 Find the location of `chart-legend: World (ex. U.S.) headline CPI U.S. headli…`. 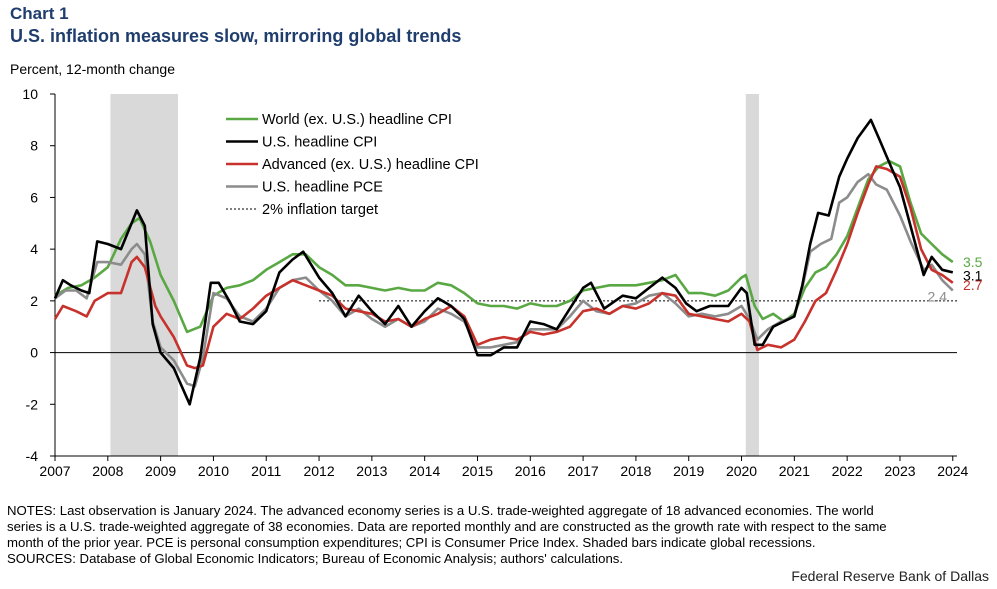

chart-legend: World (ex. U.S.) headline CPI U.S. headli… is located at coordinates (352, 165).